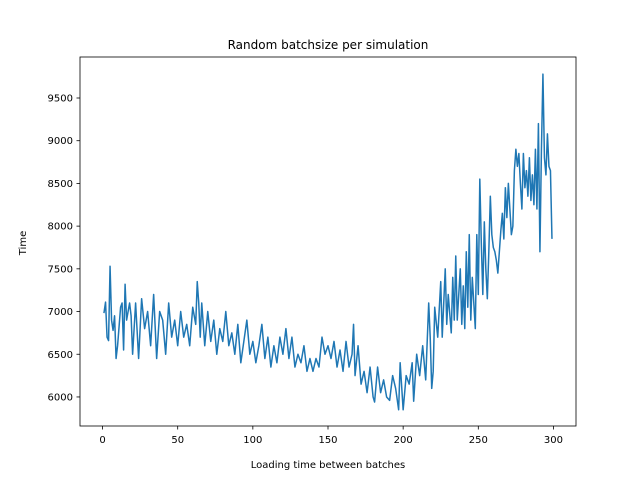 The width and height of the screenshot is (640, 480). What do you see at coordinates (328, 45) in the screenshot?
I see `chart-title: Random batchsize per simulation` at bounding box center [328, 45].